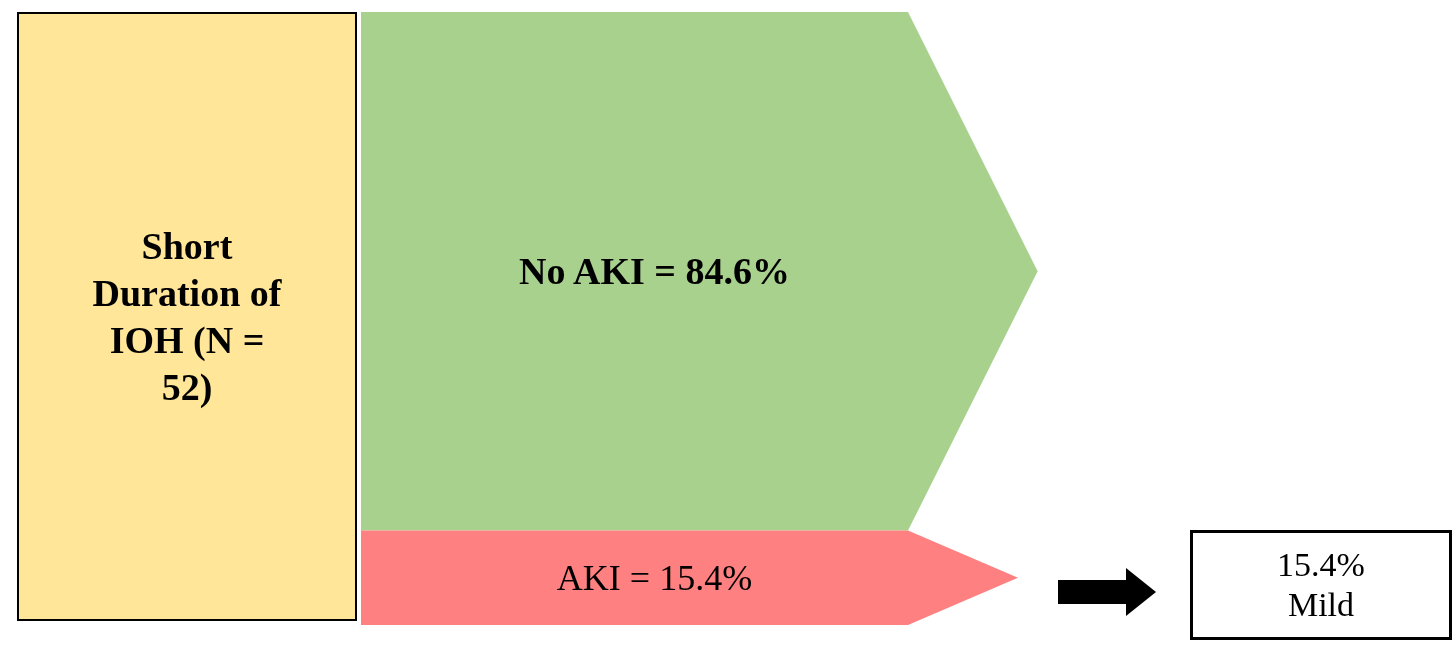  What do you see at coordinates (654, 577) in the screenshot?
I see `data-label: AKI = 15.4%` at bounding box center [654, 577].